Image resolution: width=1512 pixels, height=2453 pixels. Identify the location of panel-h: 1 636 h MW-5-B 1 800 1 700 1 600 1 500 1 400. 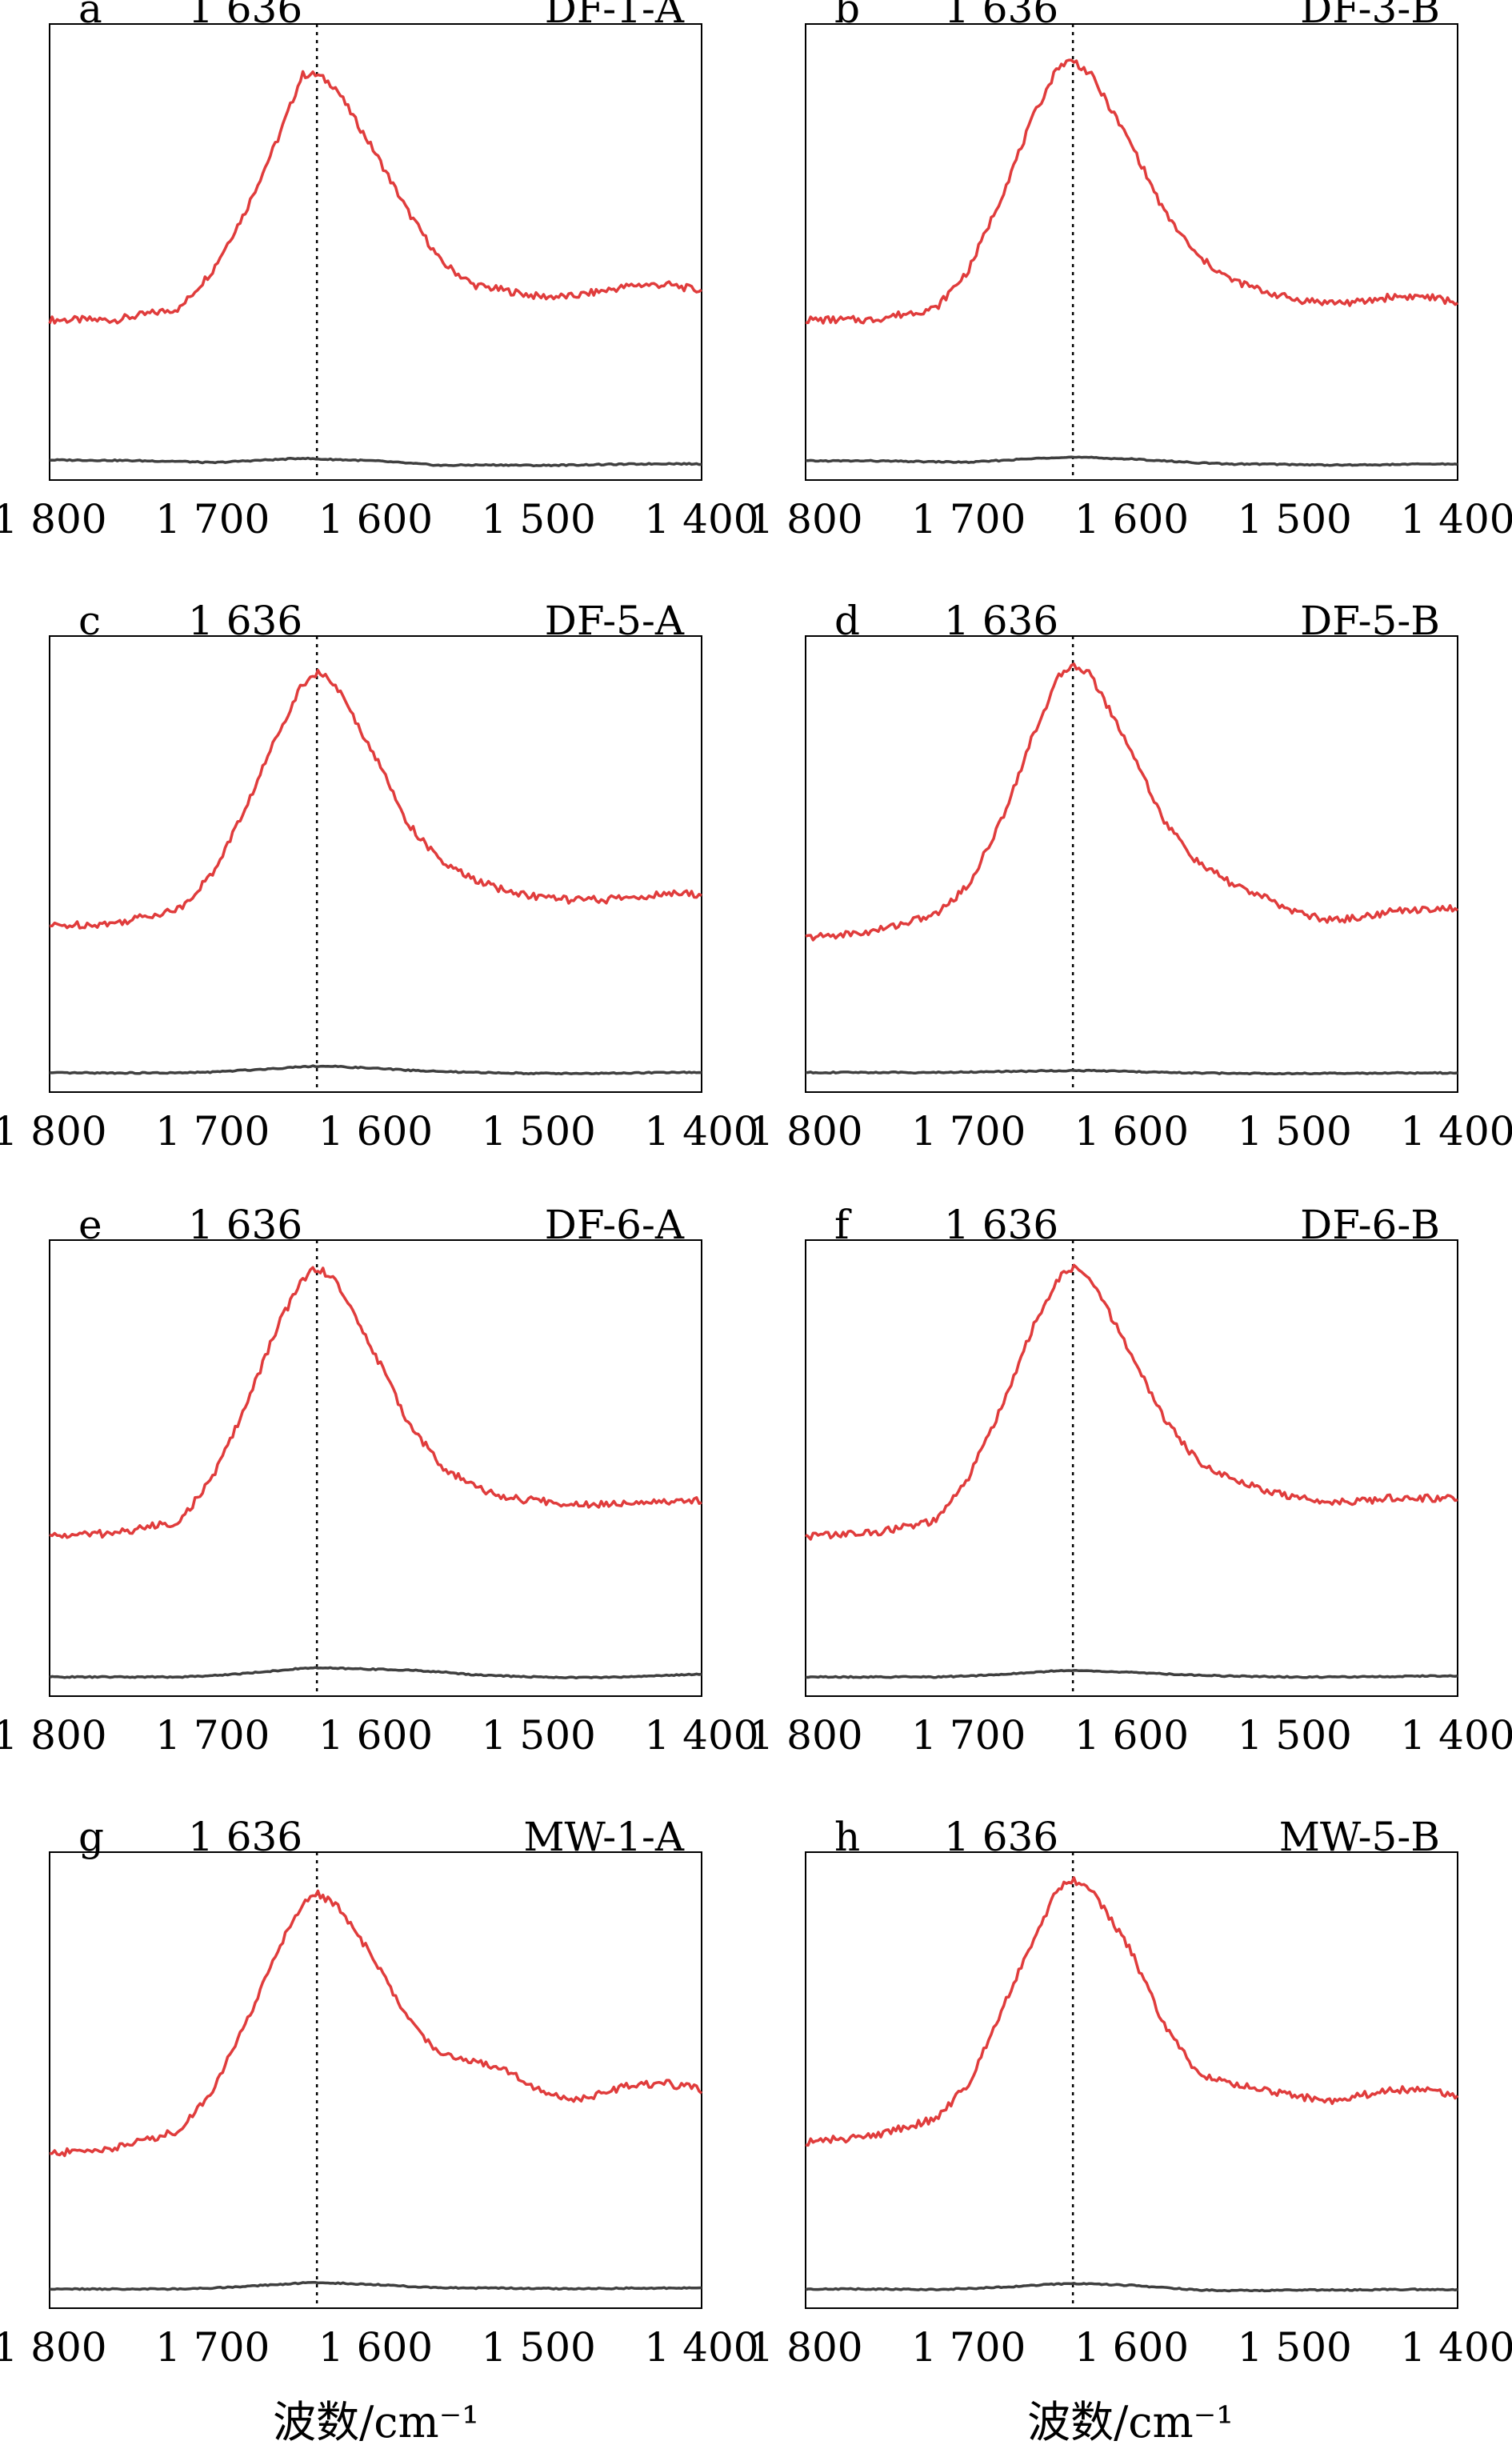
(1130, 2092).